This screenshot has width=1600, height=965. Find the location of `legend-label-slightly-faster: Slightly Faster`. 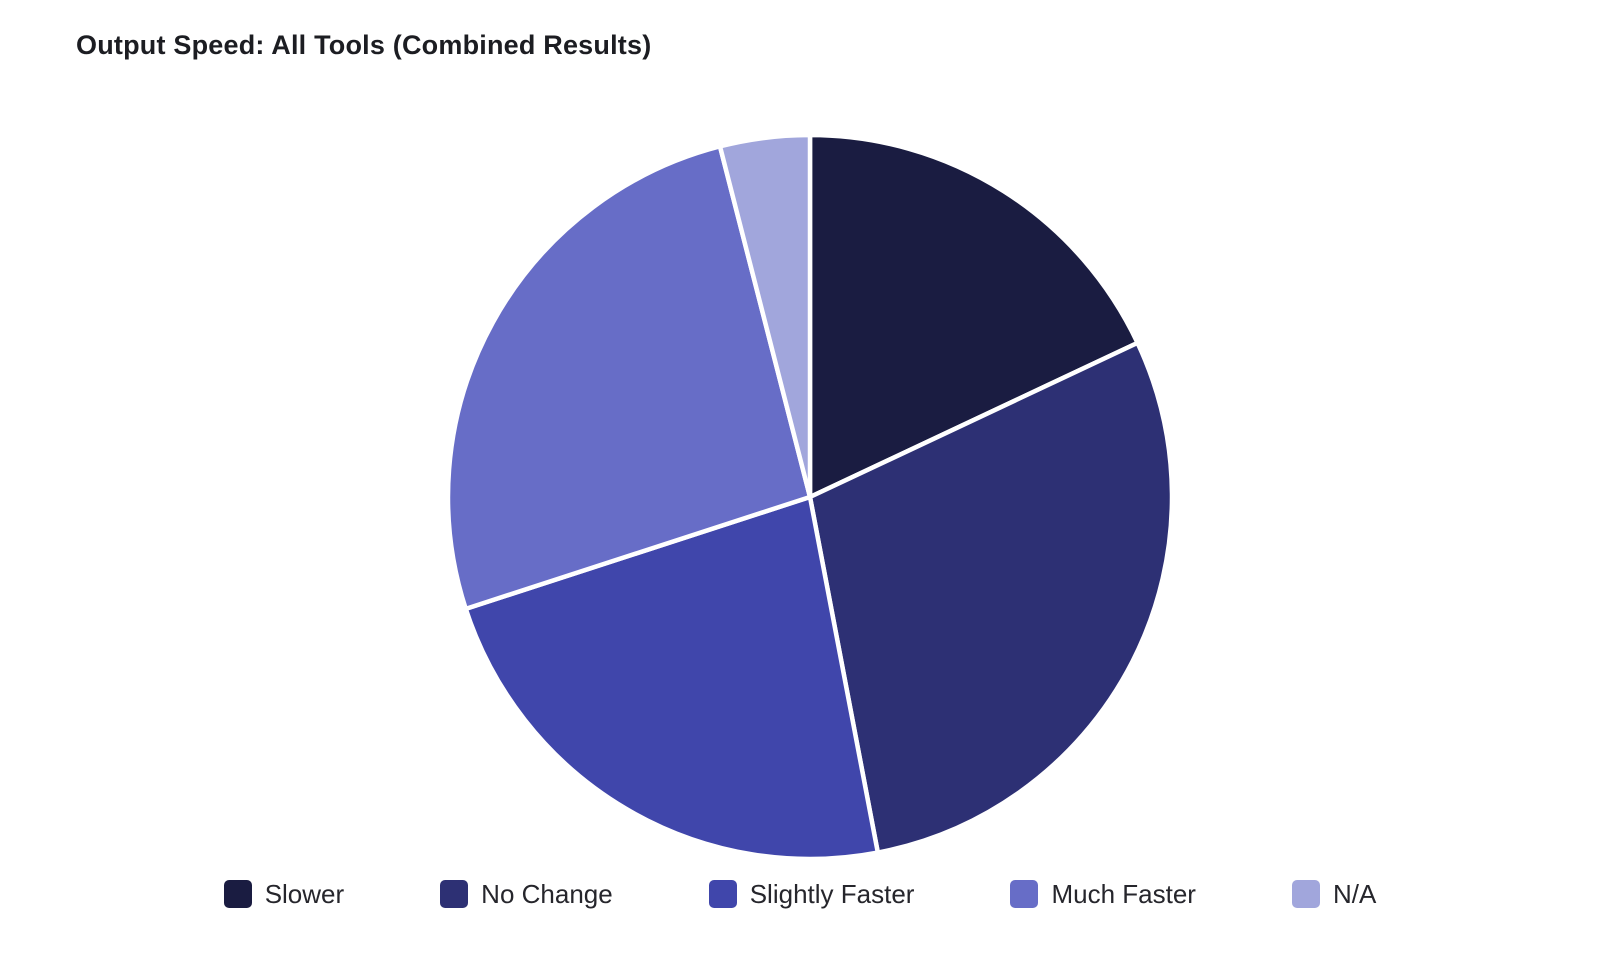

legend-label-slightly-faster: Slightly Faster is located at coordinates (832, 893).